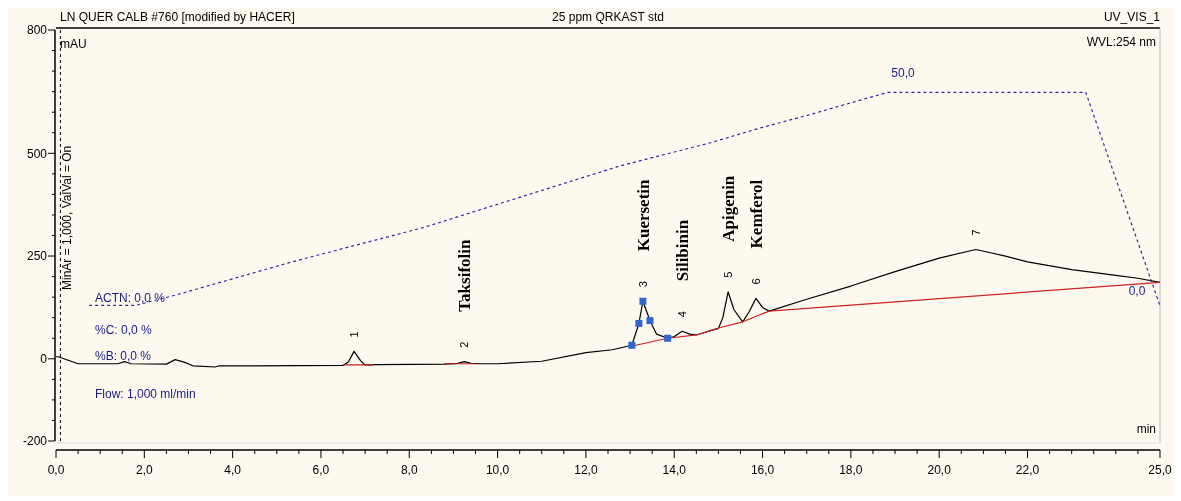 This screenshot has width=1181, height=501. I want to click on x-tick-label: 16,0, so click(762, 470).